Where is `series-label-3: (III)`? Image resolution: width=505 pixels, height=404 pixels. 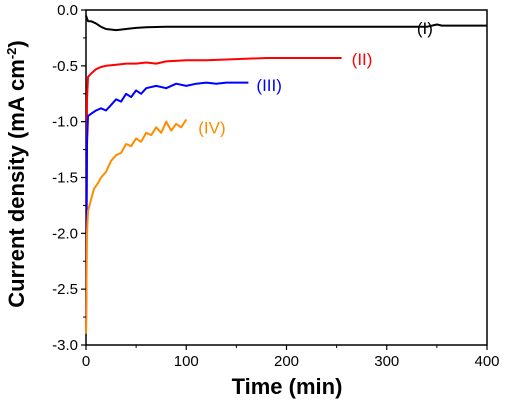 series-label-3: (III) is located at coordinates (269, 85).